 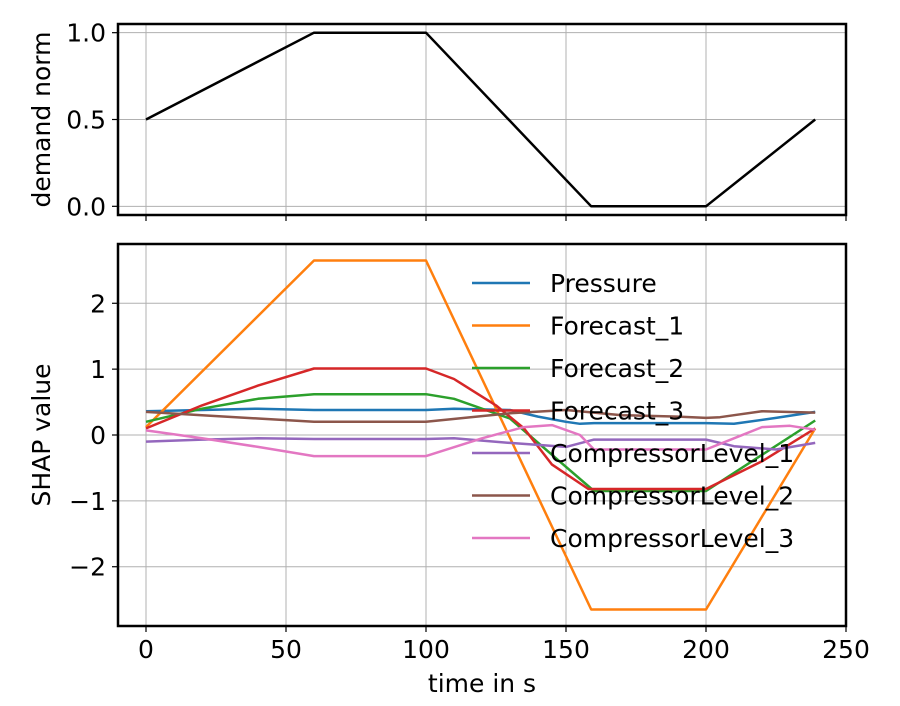 What do you see at coordinates (86, 33) in the screenshot?
I see `y-tick-label: 1.0` at bounding box center [86, 33].